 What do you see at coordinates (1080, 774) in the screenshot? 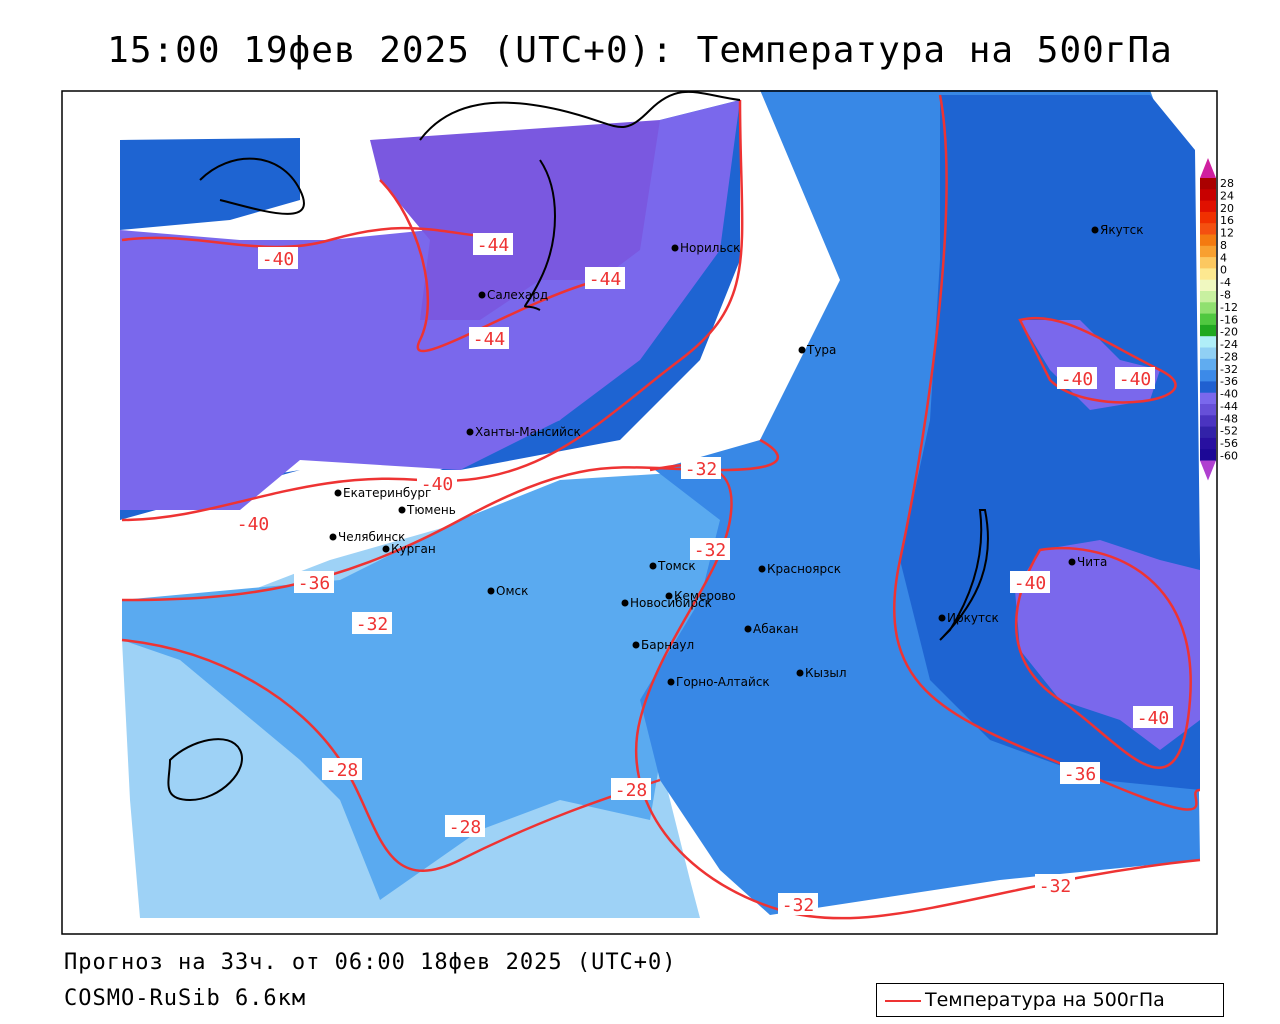
I see `svg-text: -36` at bounding box center [1080, 774].